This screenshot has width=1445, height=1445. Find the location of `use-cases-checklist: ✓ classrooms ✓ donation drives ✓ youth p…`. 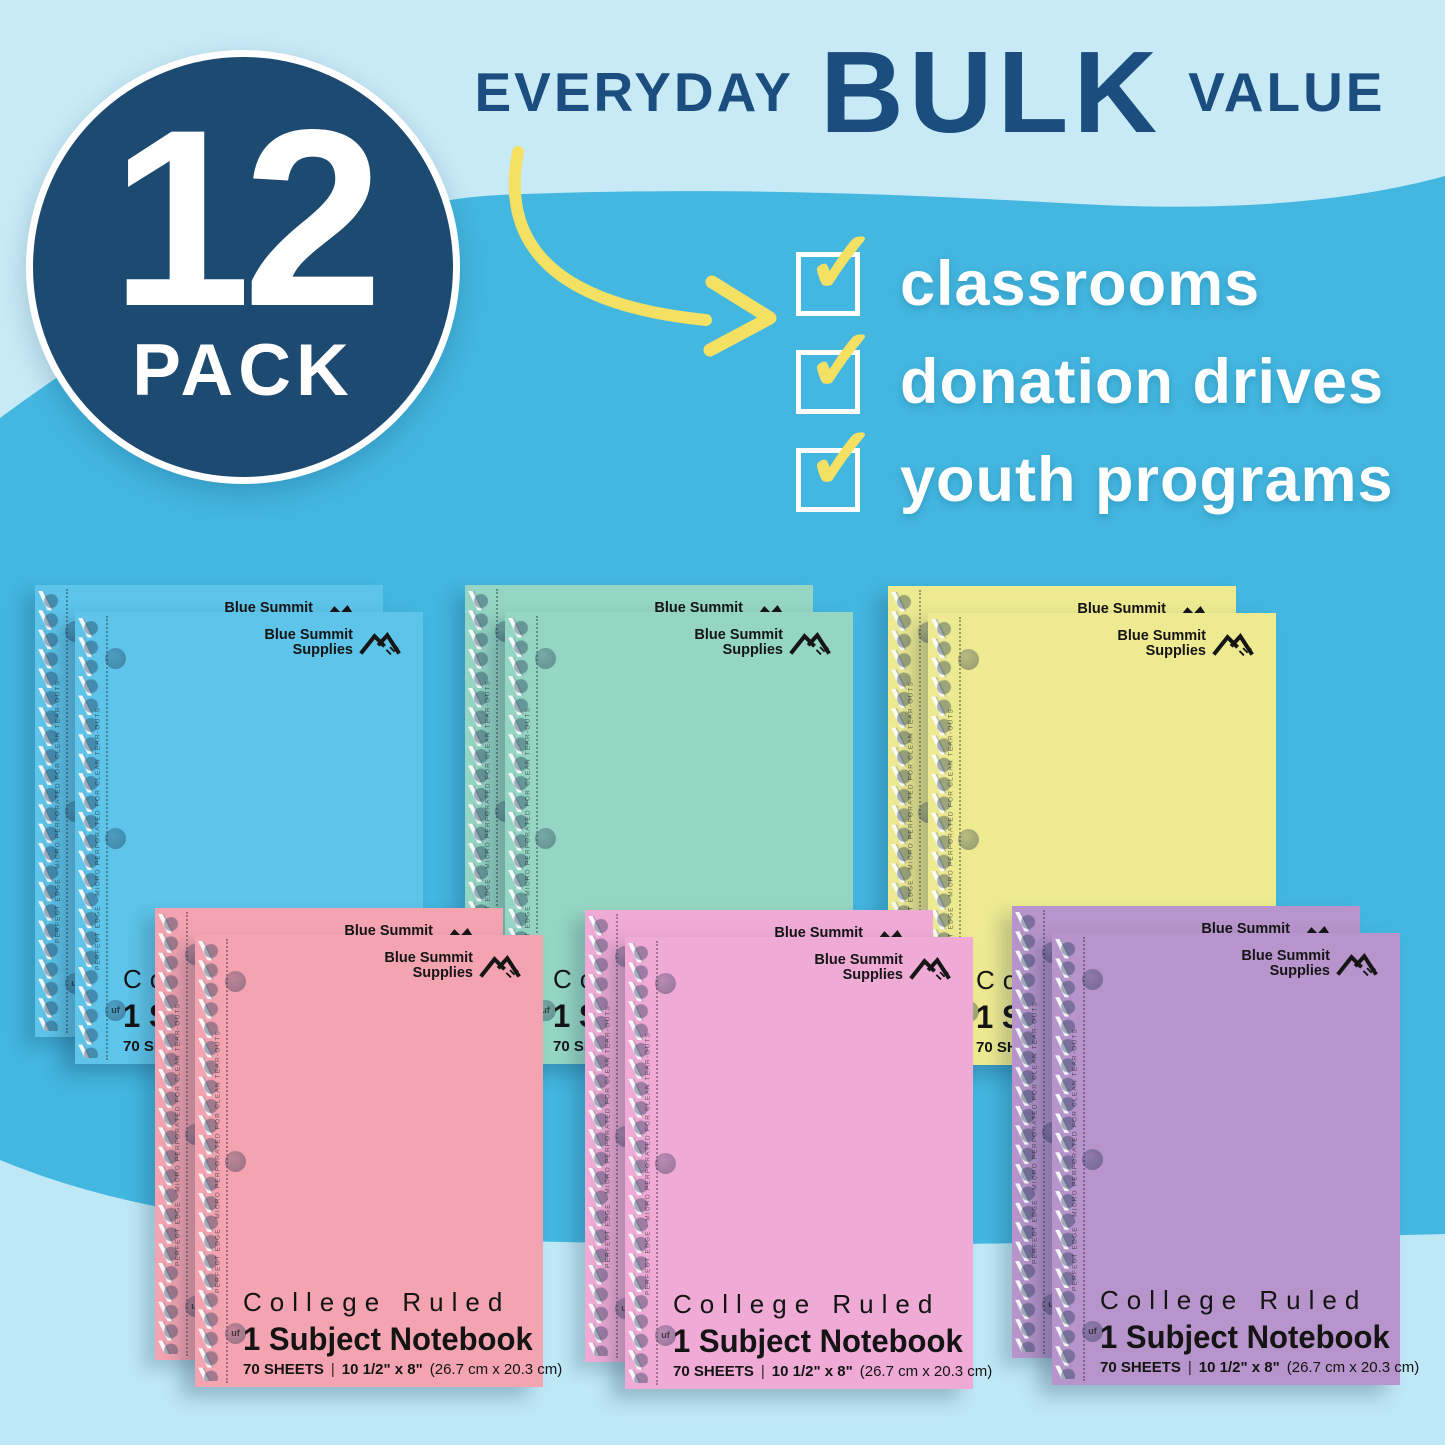

use-cases-checklist: ✓ classrooms ✓ donation drives ✓ youth p… is located at coordinates (1095, 366).